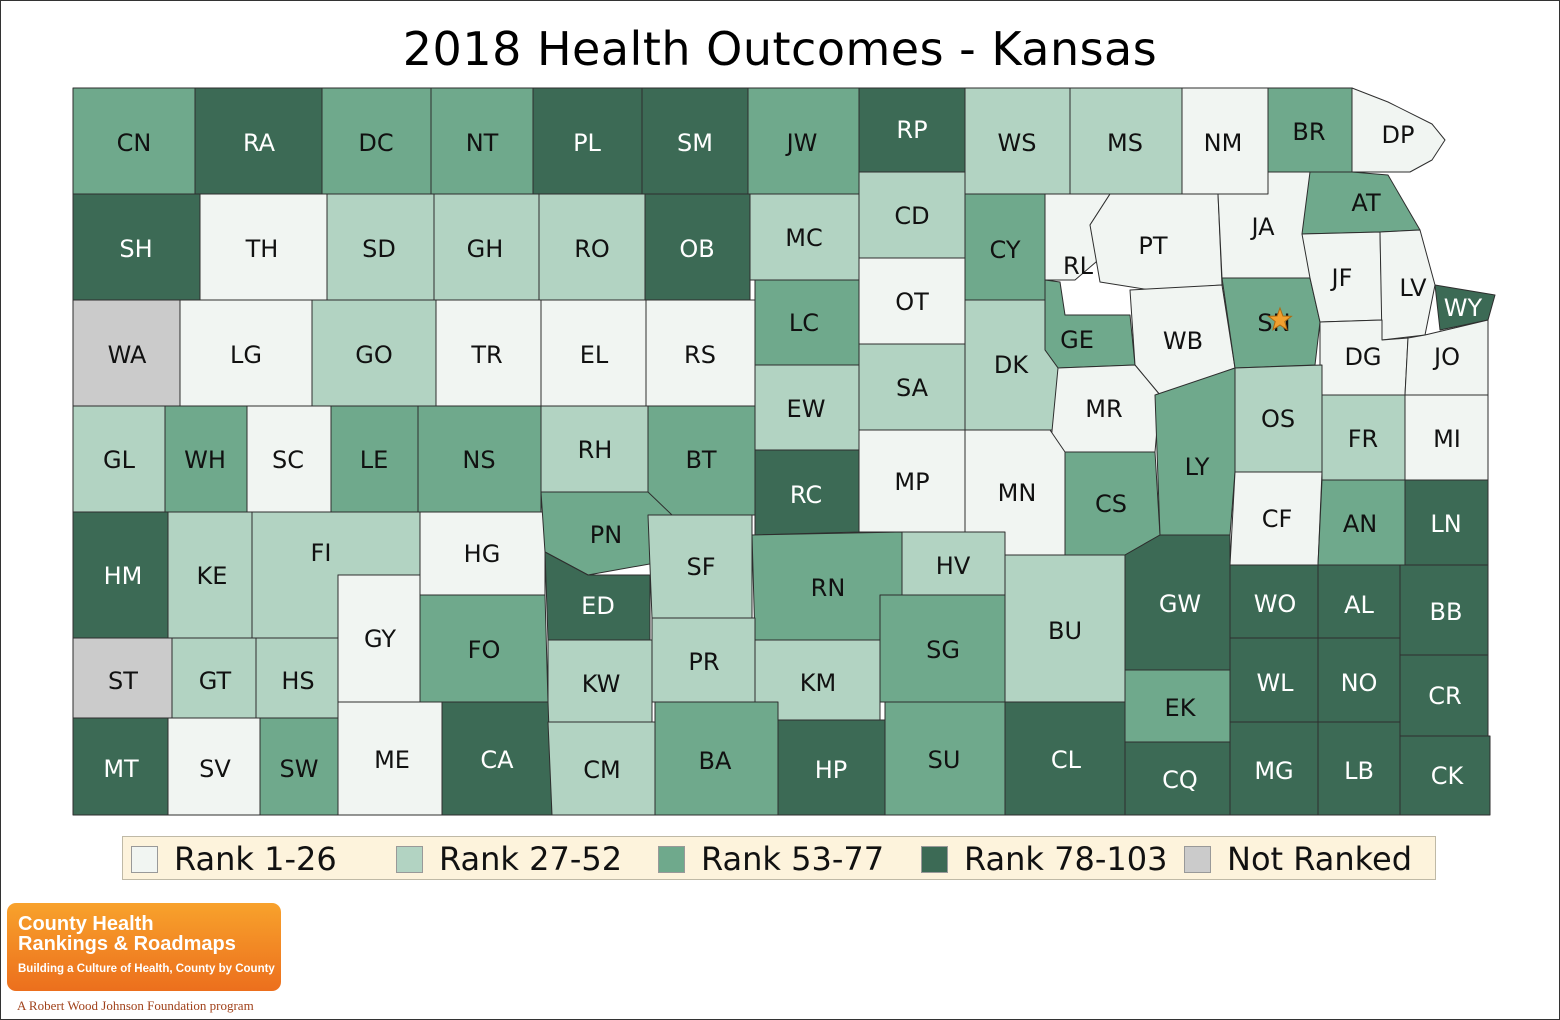  Describe the element at coordinates (601, 684) in the screenshot. I see `county-label-kw: KW` at that location.